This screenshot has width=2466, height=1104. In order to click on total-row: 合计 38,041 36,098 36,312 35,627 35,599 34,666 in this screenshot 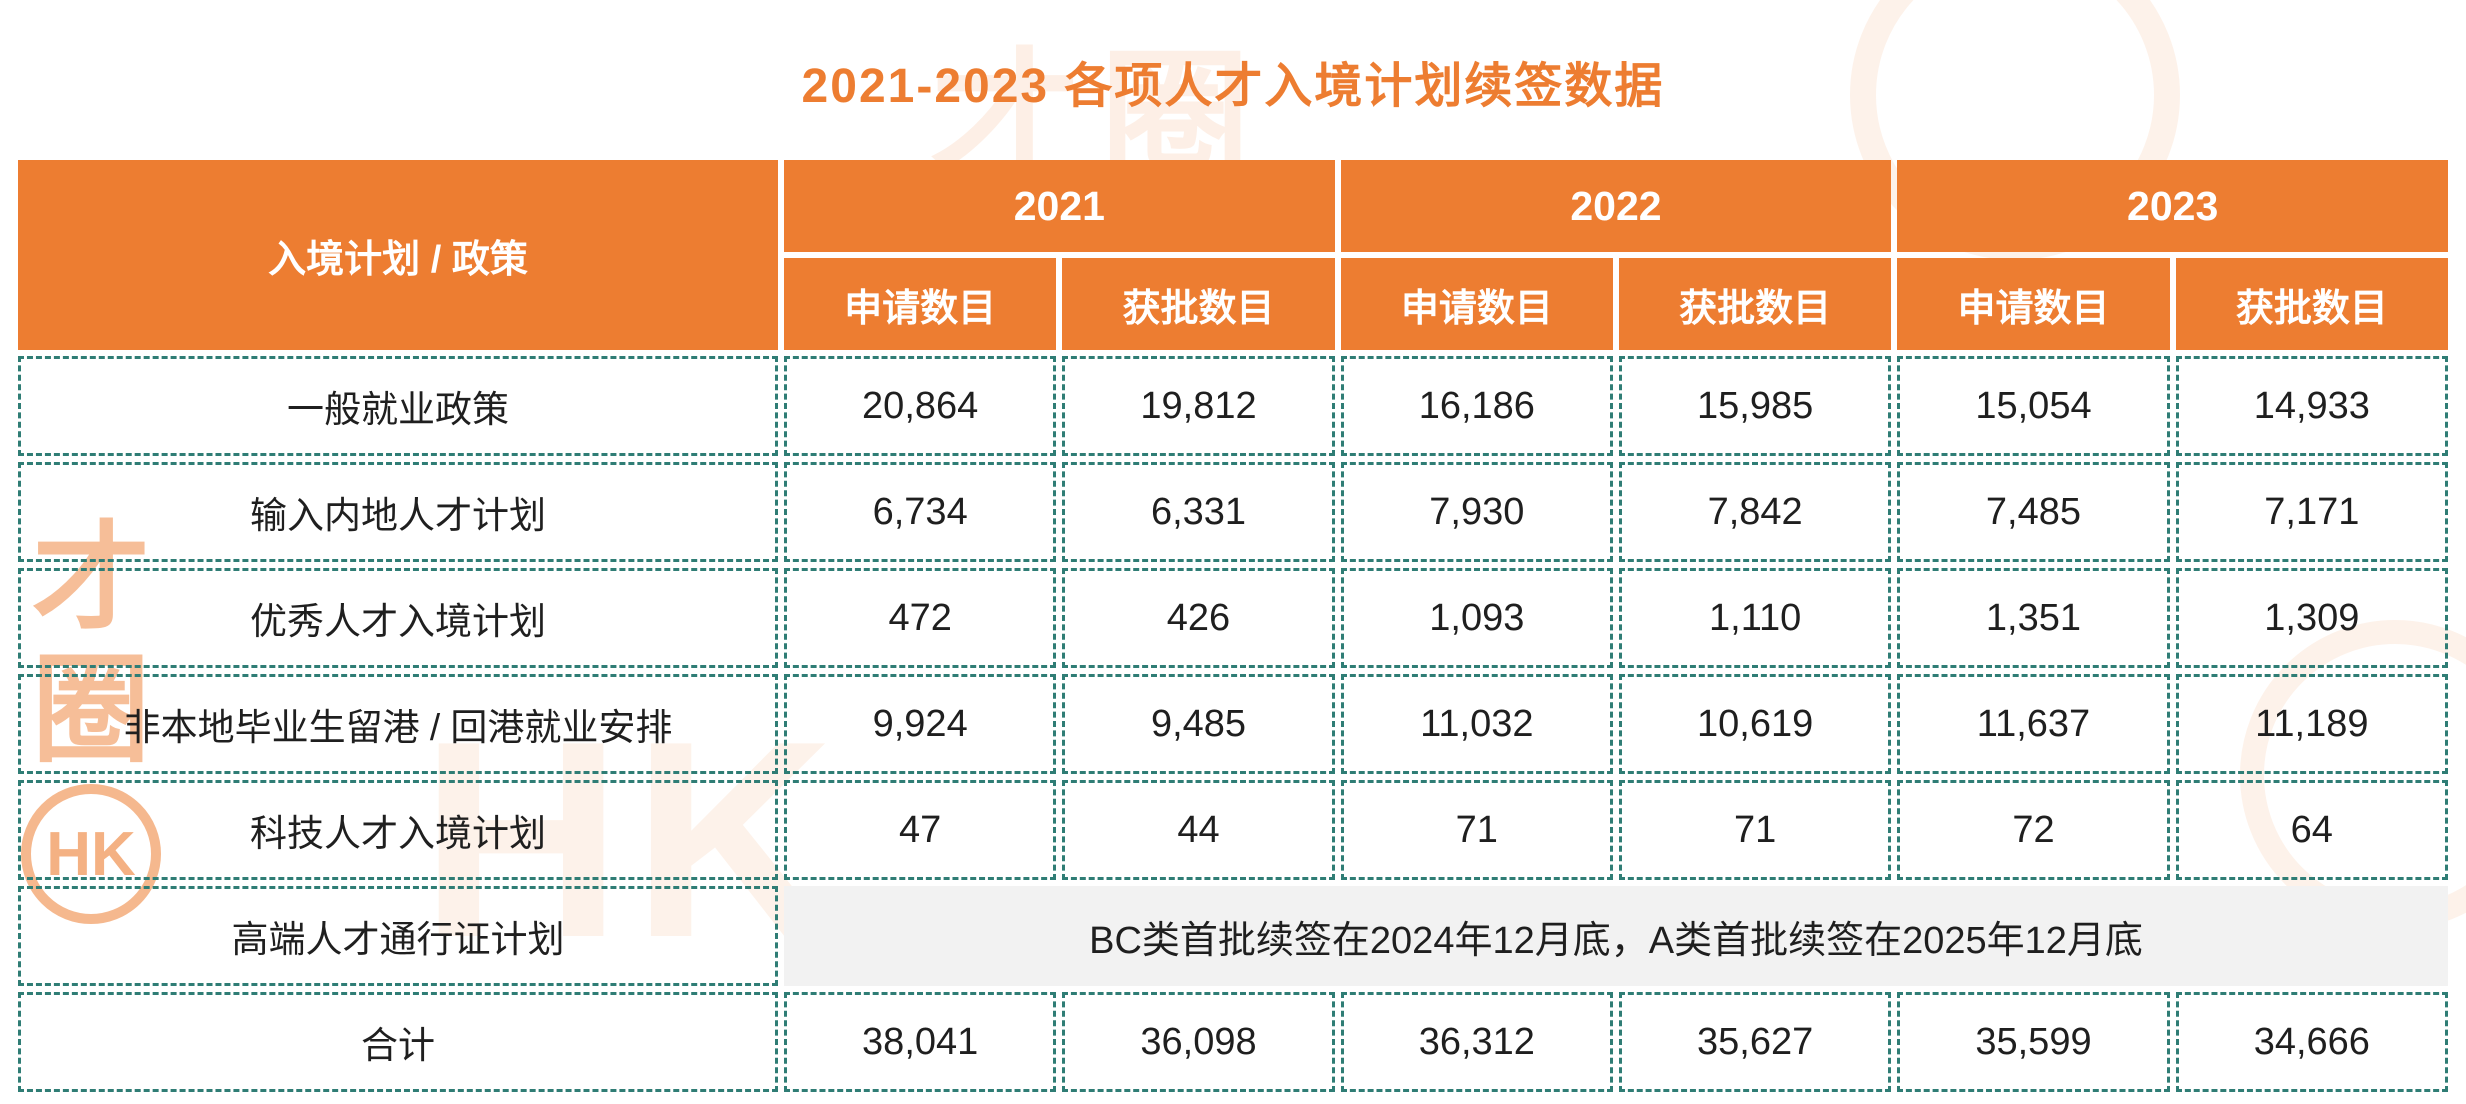, I will do `click(1233, 1042)`.